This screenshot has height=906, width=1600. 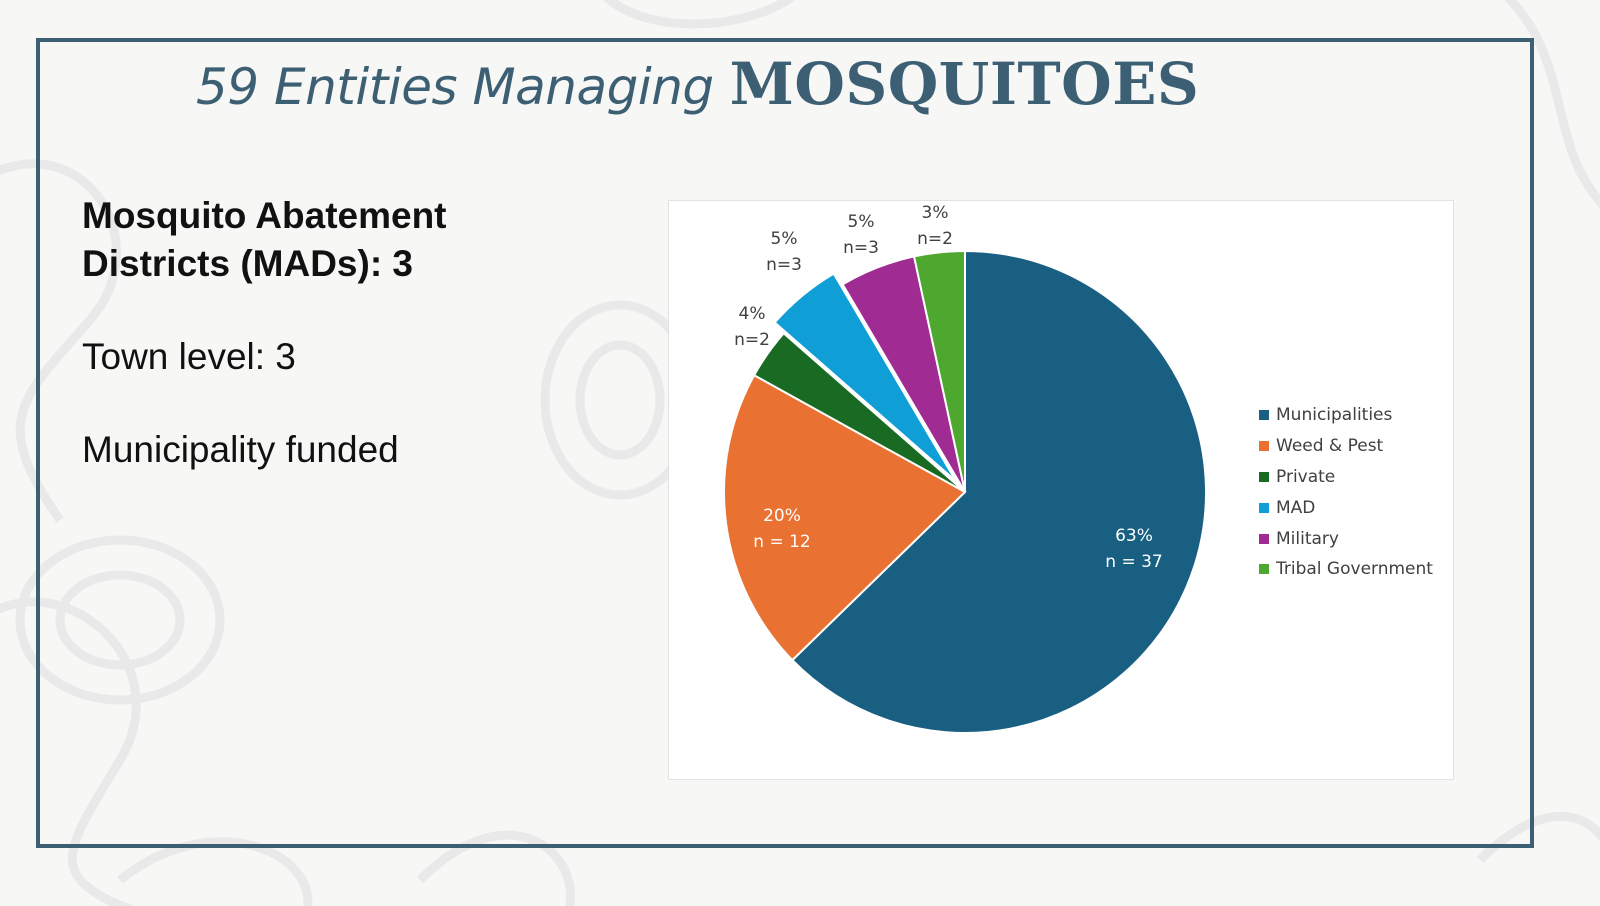 I want to click on legend-label-municipalities: Municipalities, so click(x=1334, y=415).